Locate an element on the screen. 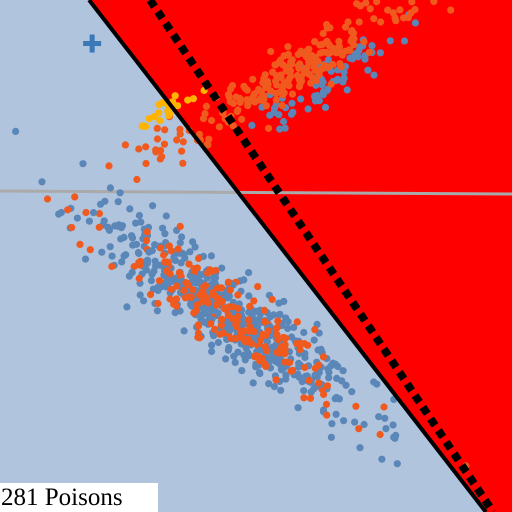 This screenshot has height=512, width=512. plus-marker is located at coordinates (92, 43).